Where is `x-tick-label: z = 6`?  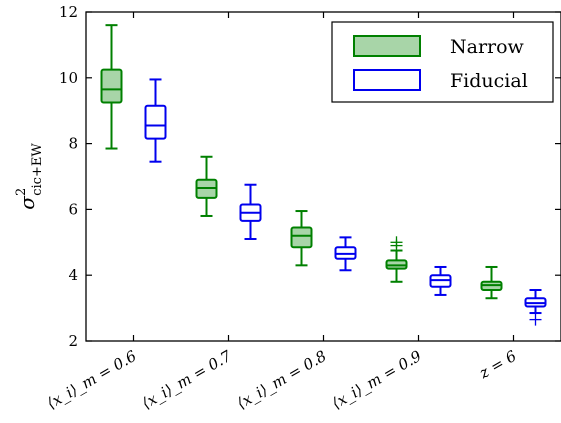 x-tick-label: z = 6 is located at coordinates (497, 365).